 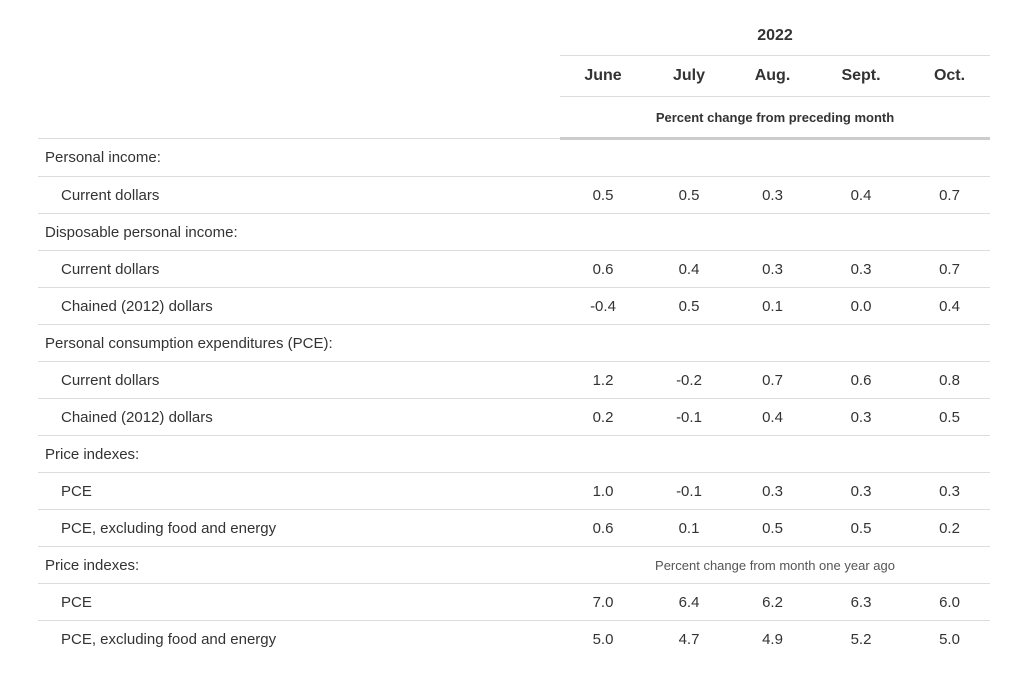 I want to click on header-month-oct: Oct., so click(x=950, y=76).